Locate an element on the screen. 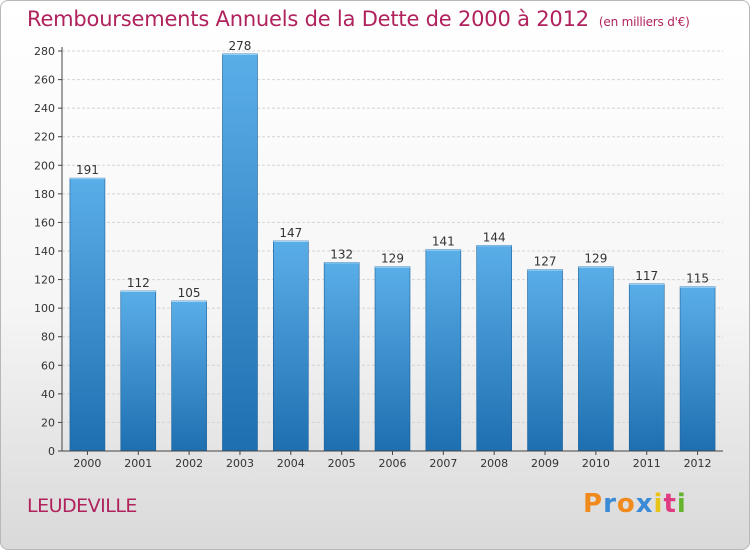  data-label: 105 is located at coordinates (189, 293).